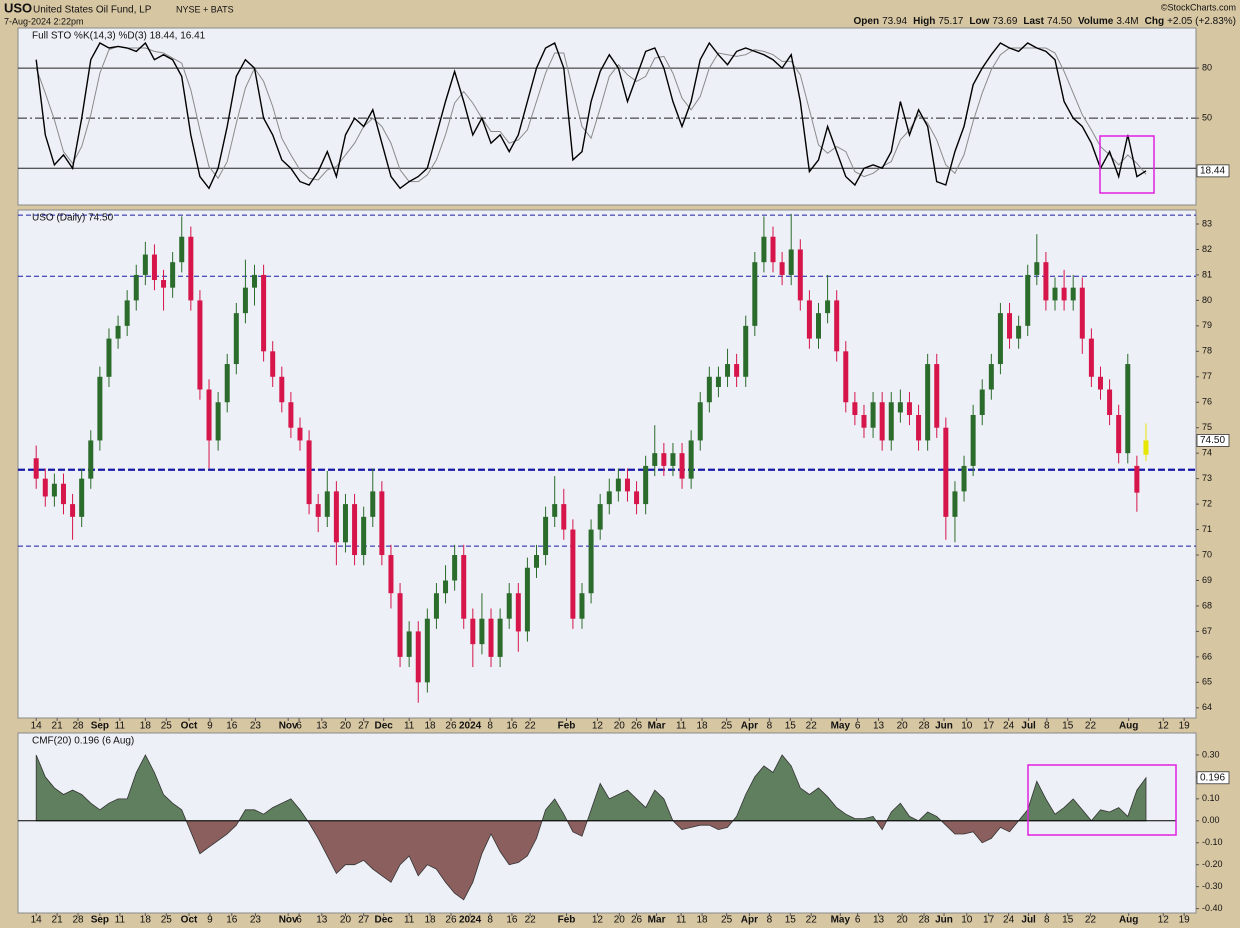 This screenshot has height=928, width=1240. Describe the element at coordinates (364, 920) in the screenshot. I see `x-tick-label: 27` at that location.